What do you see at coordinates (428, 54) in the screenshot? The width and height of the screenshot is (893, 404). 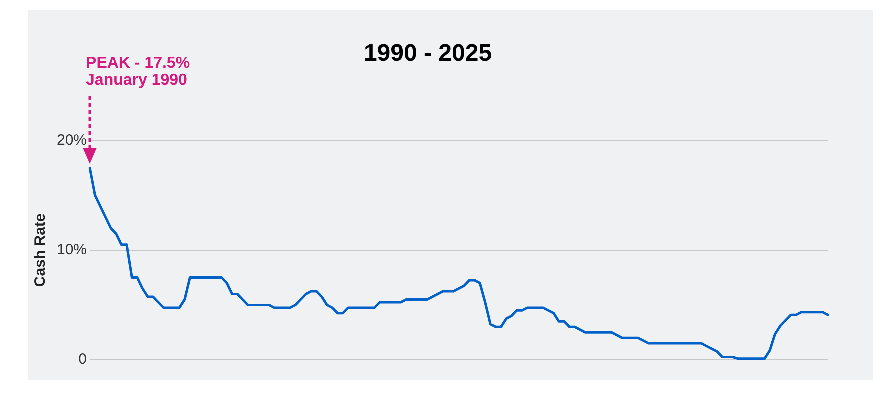 I see `chart-title: 1990 - 2025` at bounding box center [428, 54].